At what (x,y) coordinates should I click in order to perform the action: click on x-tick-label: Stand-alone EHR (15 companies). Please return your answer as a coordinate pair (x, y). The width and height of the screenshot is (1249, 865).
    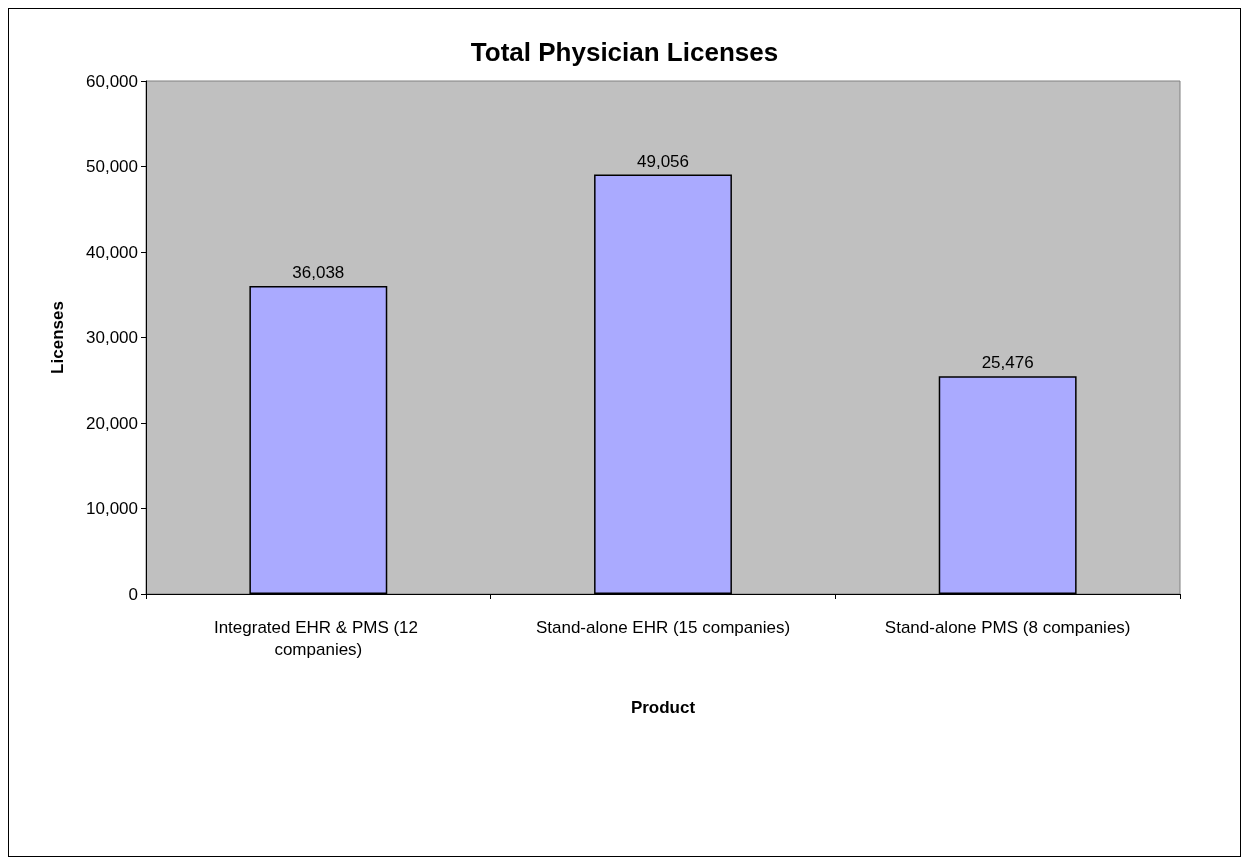
    Looking at the image, I should click on (663, 627).